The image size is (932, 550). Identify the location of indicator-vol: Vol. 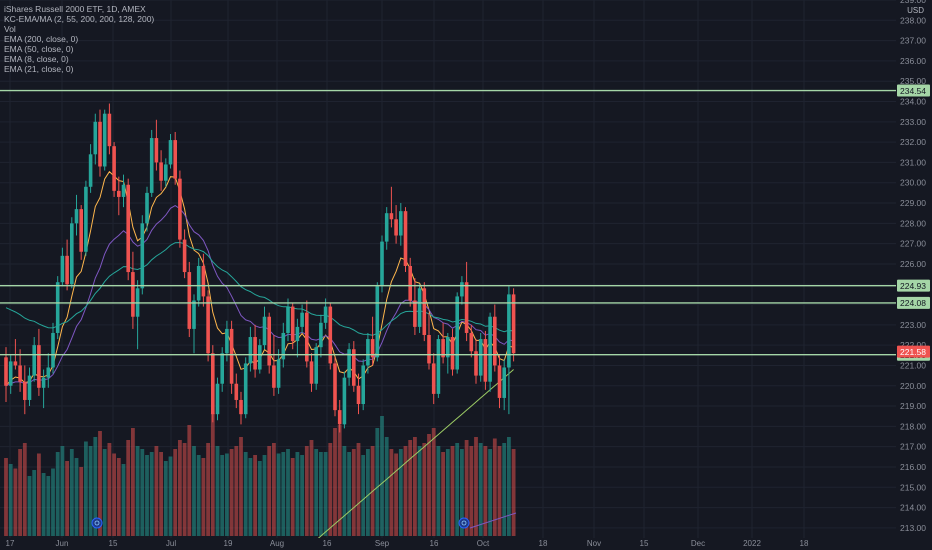
(10, 29).